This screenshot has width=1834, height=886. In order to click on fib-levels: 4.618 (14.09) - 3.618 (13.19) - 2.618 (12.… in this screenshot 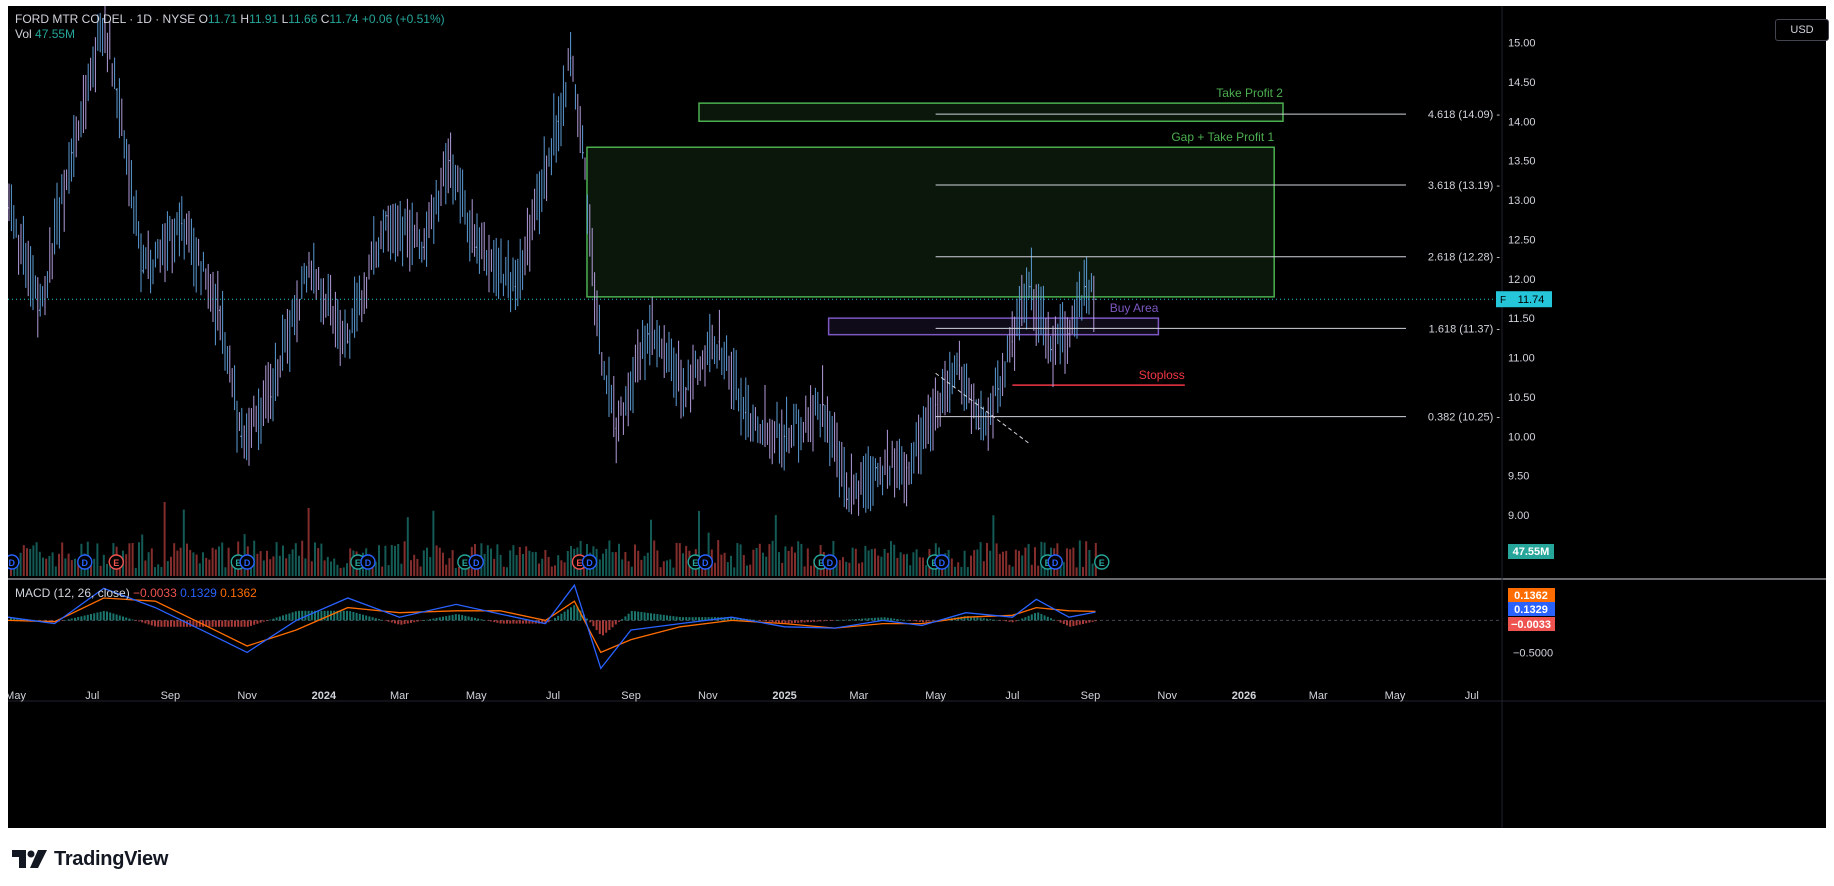, I will do `click(1217, 266)`.